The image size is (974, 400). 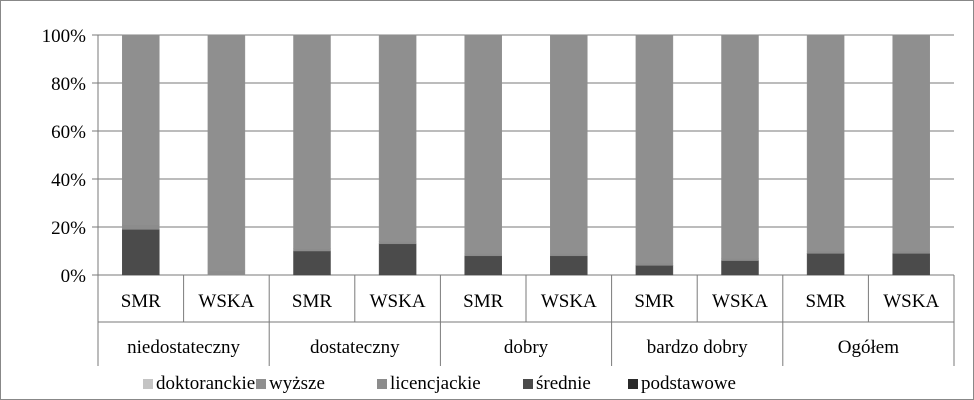 I want to click on legend-label: licencjackie, so click(x=435, y=383).